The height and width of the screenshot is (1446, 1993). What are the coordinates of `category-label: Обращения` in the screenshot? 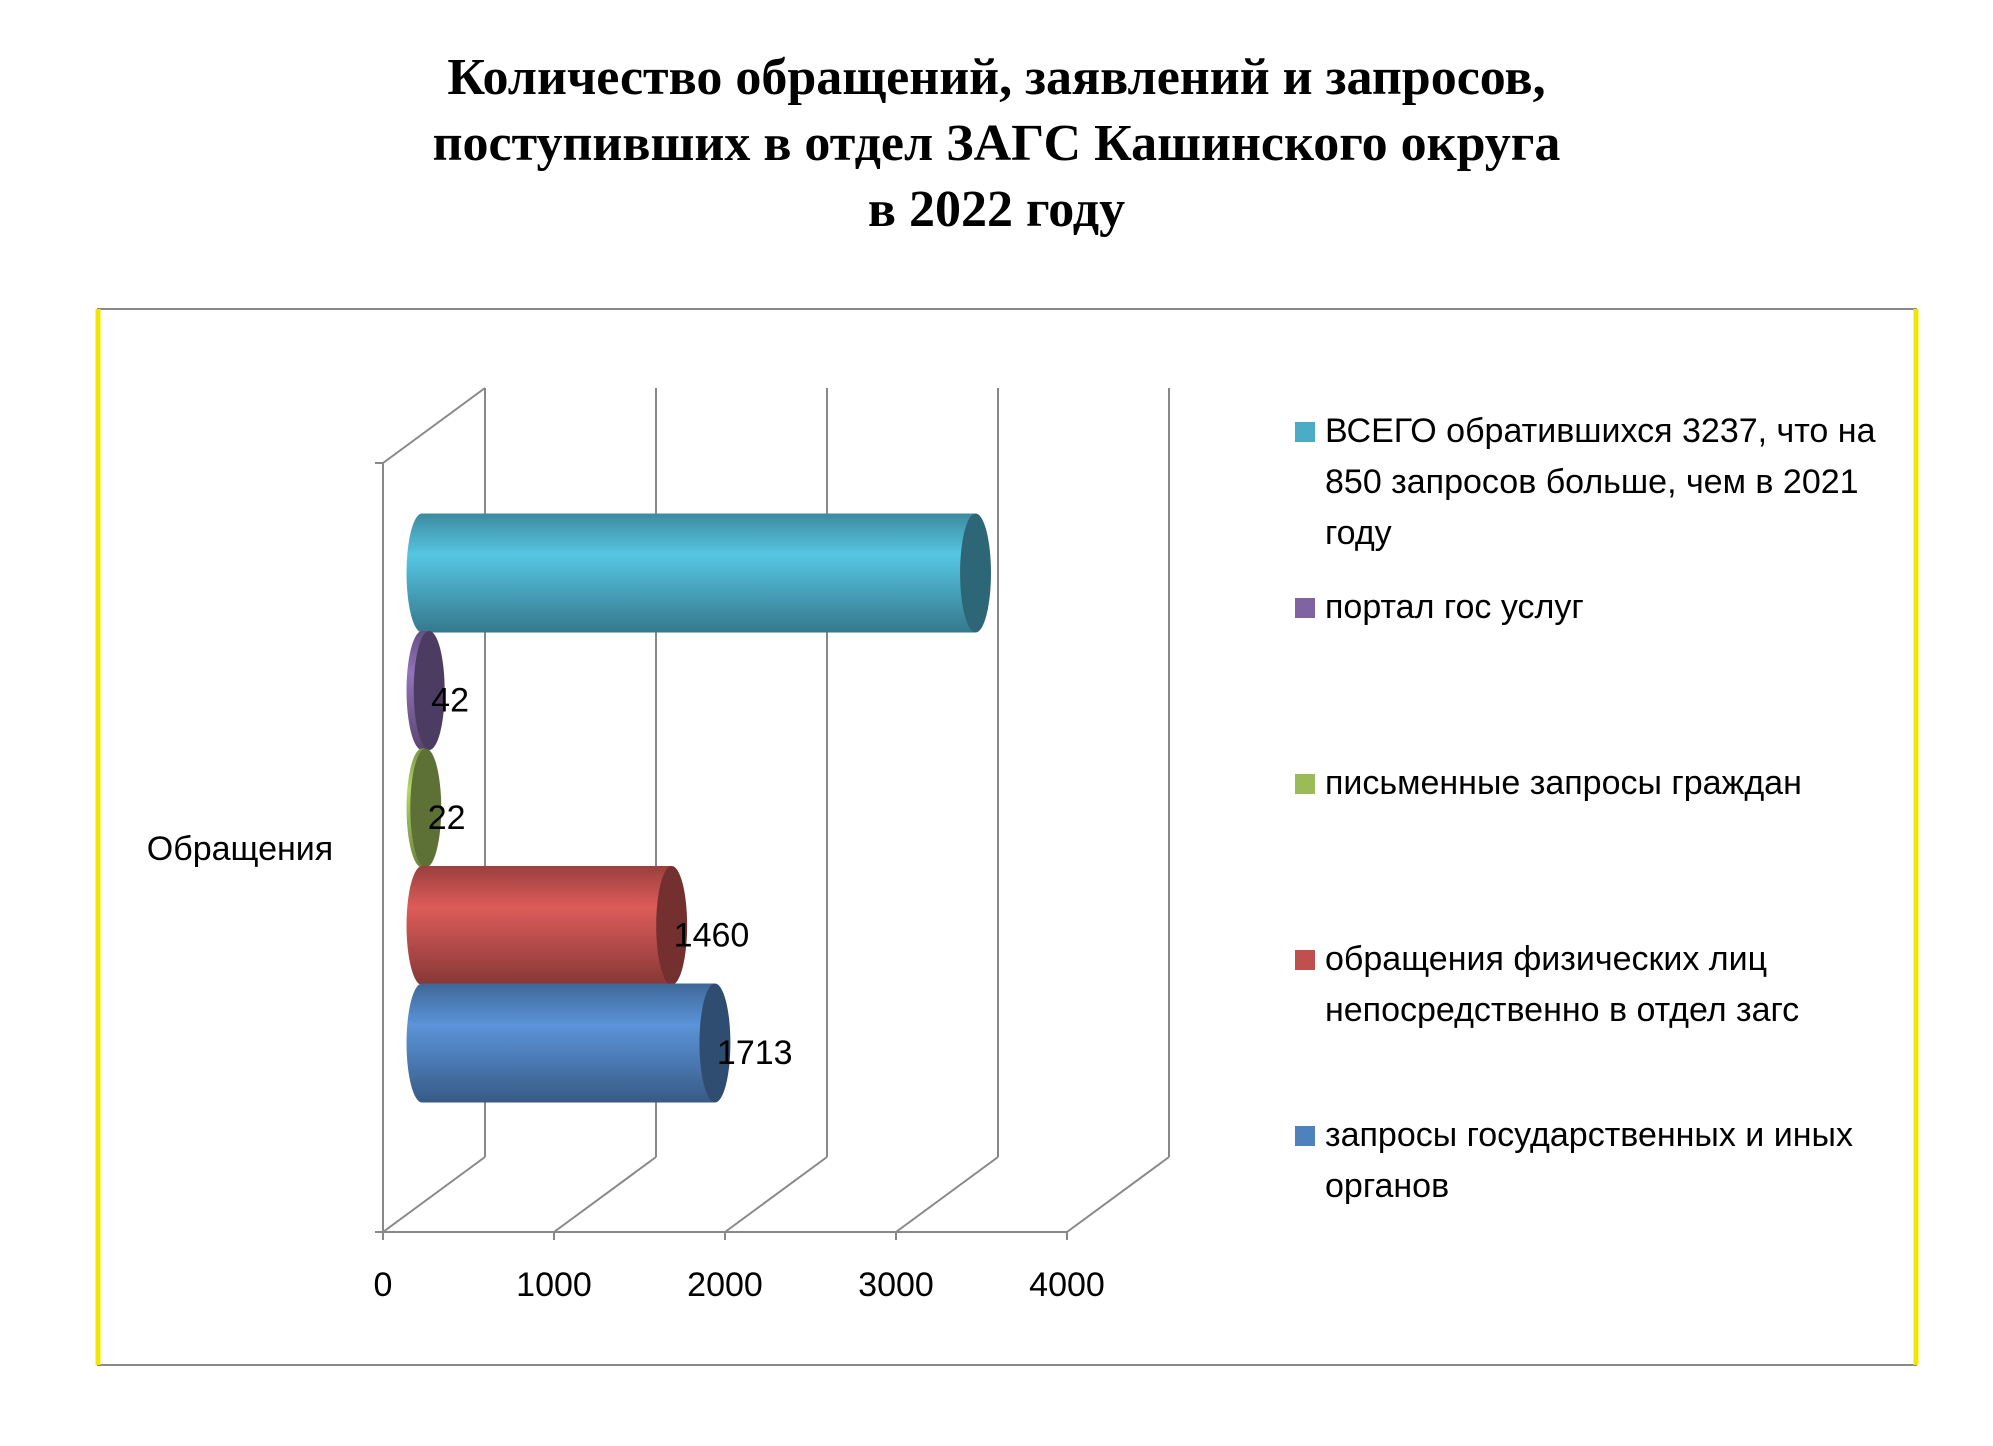 It's located at (240, 849).